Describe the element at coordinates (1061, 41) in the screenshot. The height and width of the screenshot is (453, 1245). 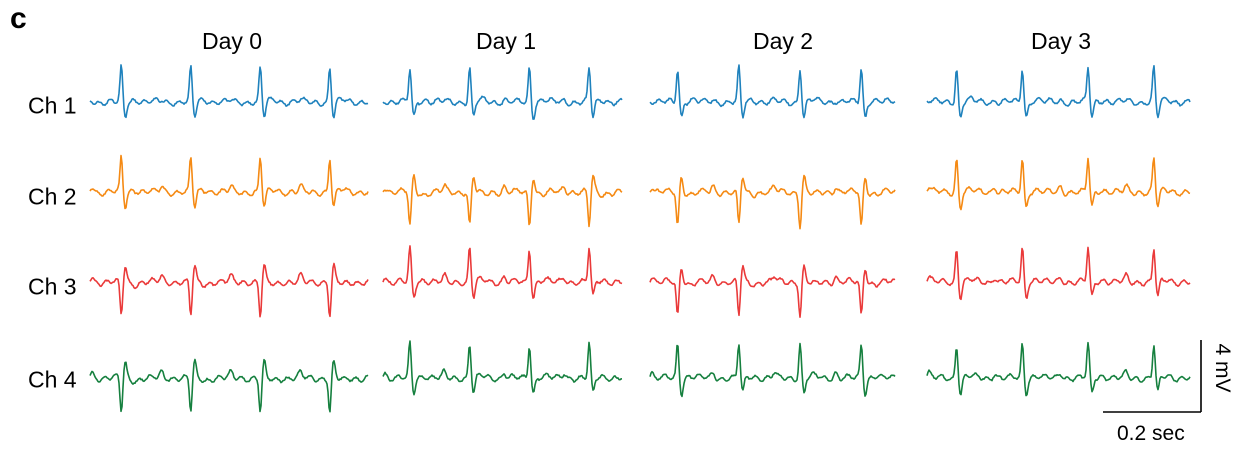
I see `column-label-day-3: Day 3` at that location.